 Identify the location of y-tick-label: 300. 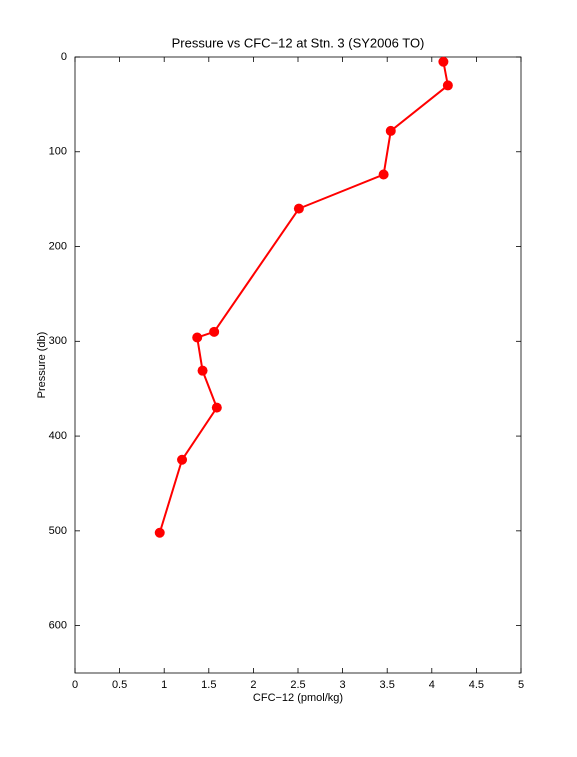
(58, 341).